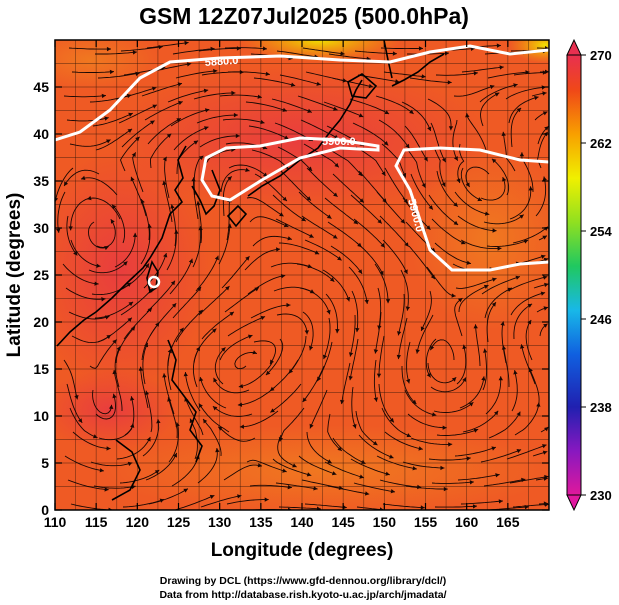 This screenshot has height=605, width=619. Describe the element at coordinates (479, 240) in the screenshot. I see `orange-region-east` at that location.